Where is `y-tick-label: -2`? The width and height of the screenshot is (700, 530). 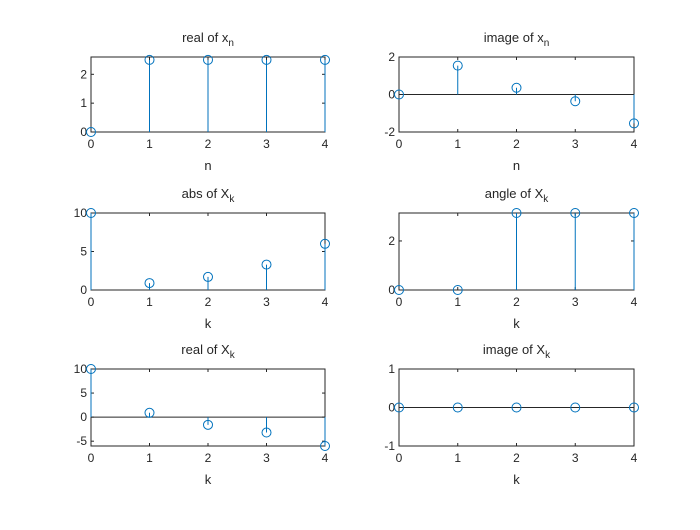
y-tick-label: -2 is located at coordinates (389, 132).